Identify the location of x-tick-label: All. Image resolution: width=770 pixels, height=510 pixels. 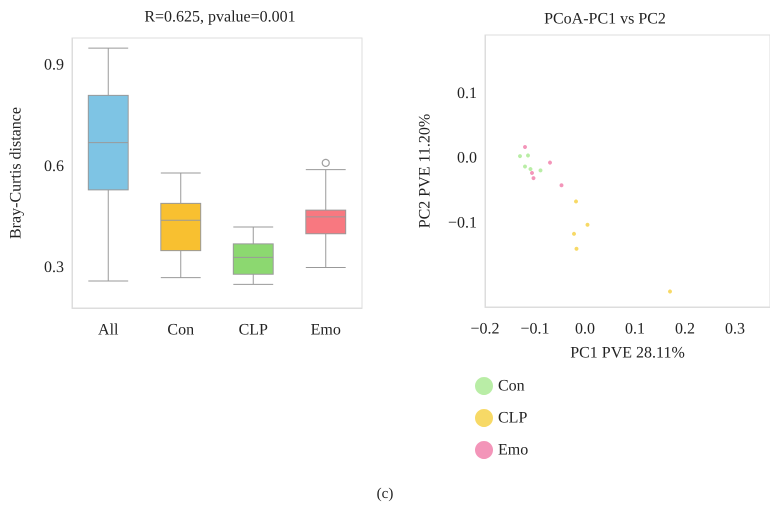
(109, 330).